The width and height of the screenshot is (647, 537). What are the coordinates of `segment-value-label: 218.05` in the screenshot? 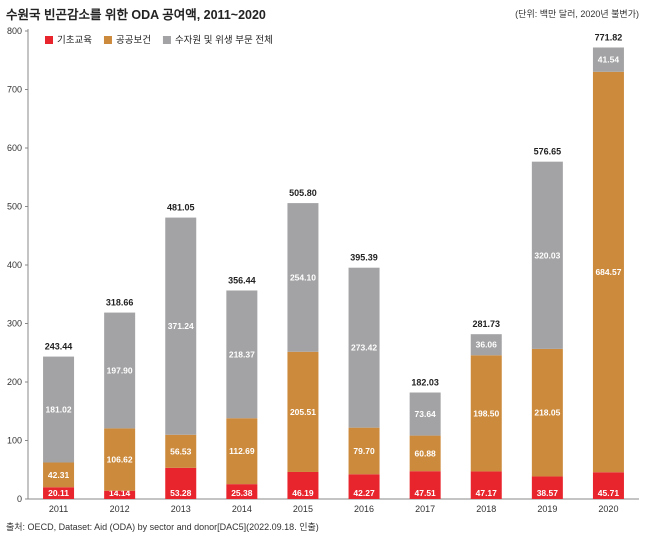 It's located at (547, 413).